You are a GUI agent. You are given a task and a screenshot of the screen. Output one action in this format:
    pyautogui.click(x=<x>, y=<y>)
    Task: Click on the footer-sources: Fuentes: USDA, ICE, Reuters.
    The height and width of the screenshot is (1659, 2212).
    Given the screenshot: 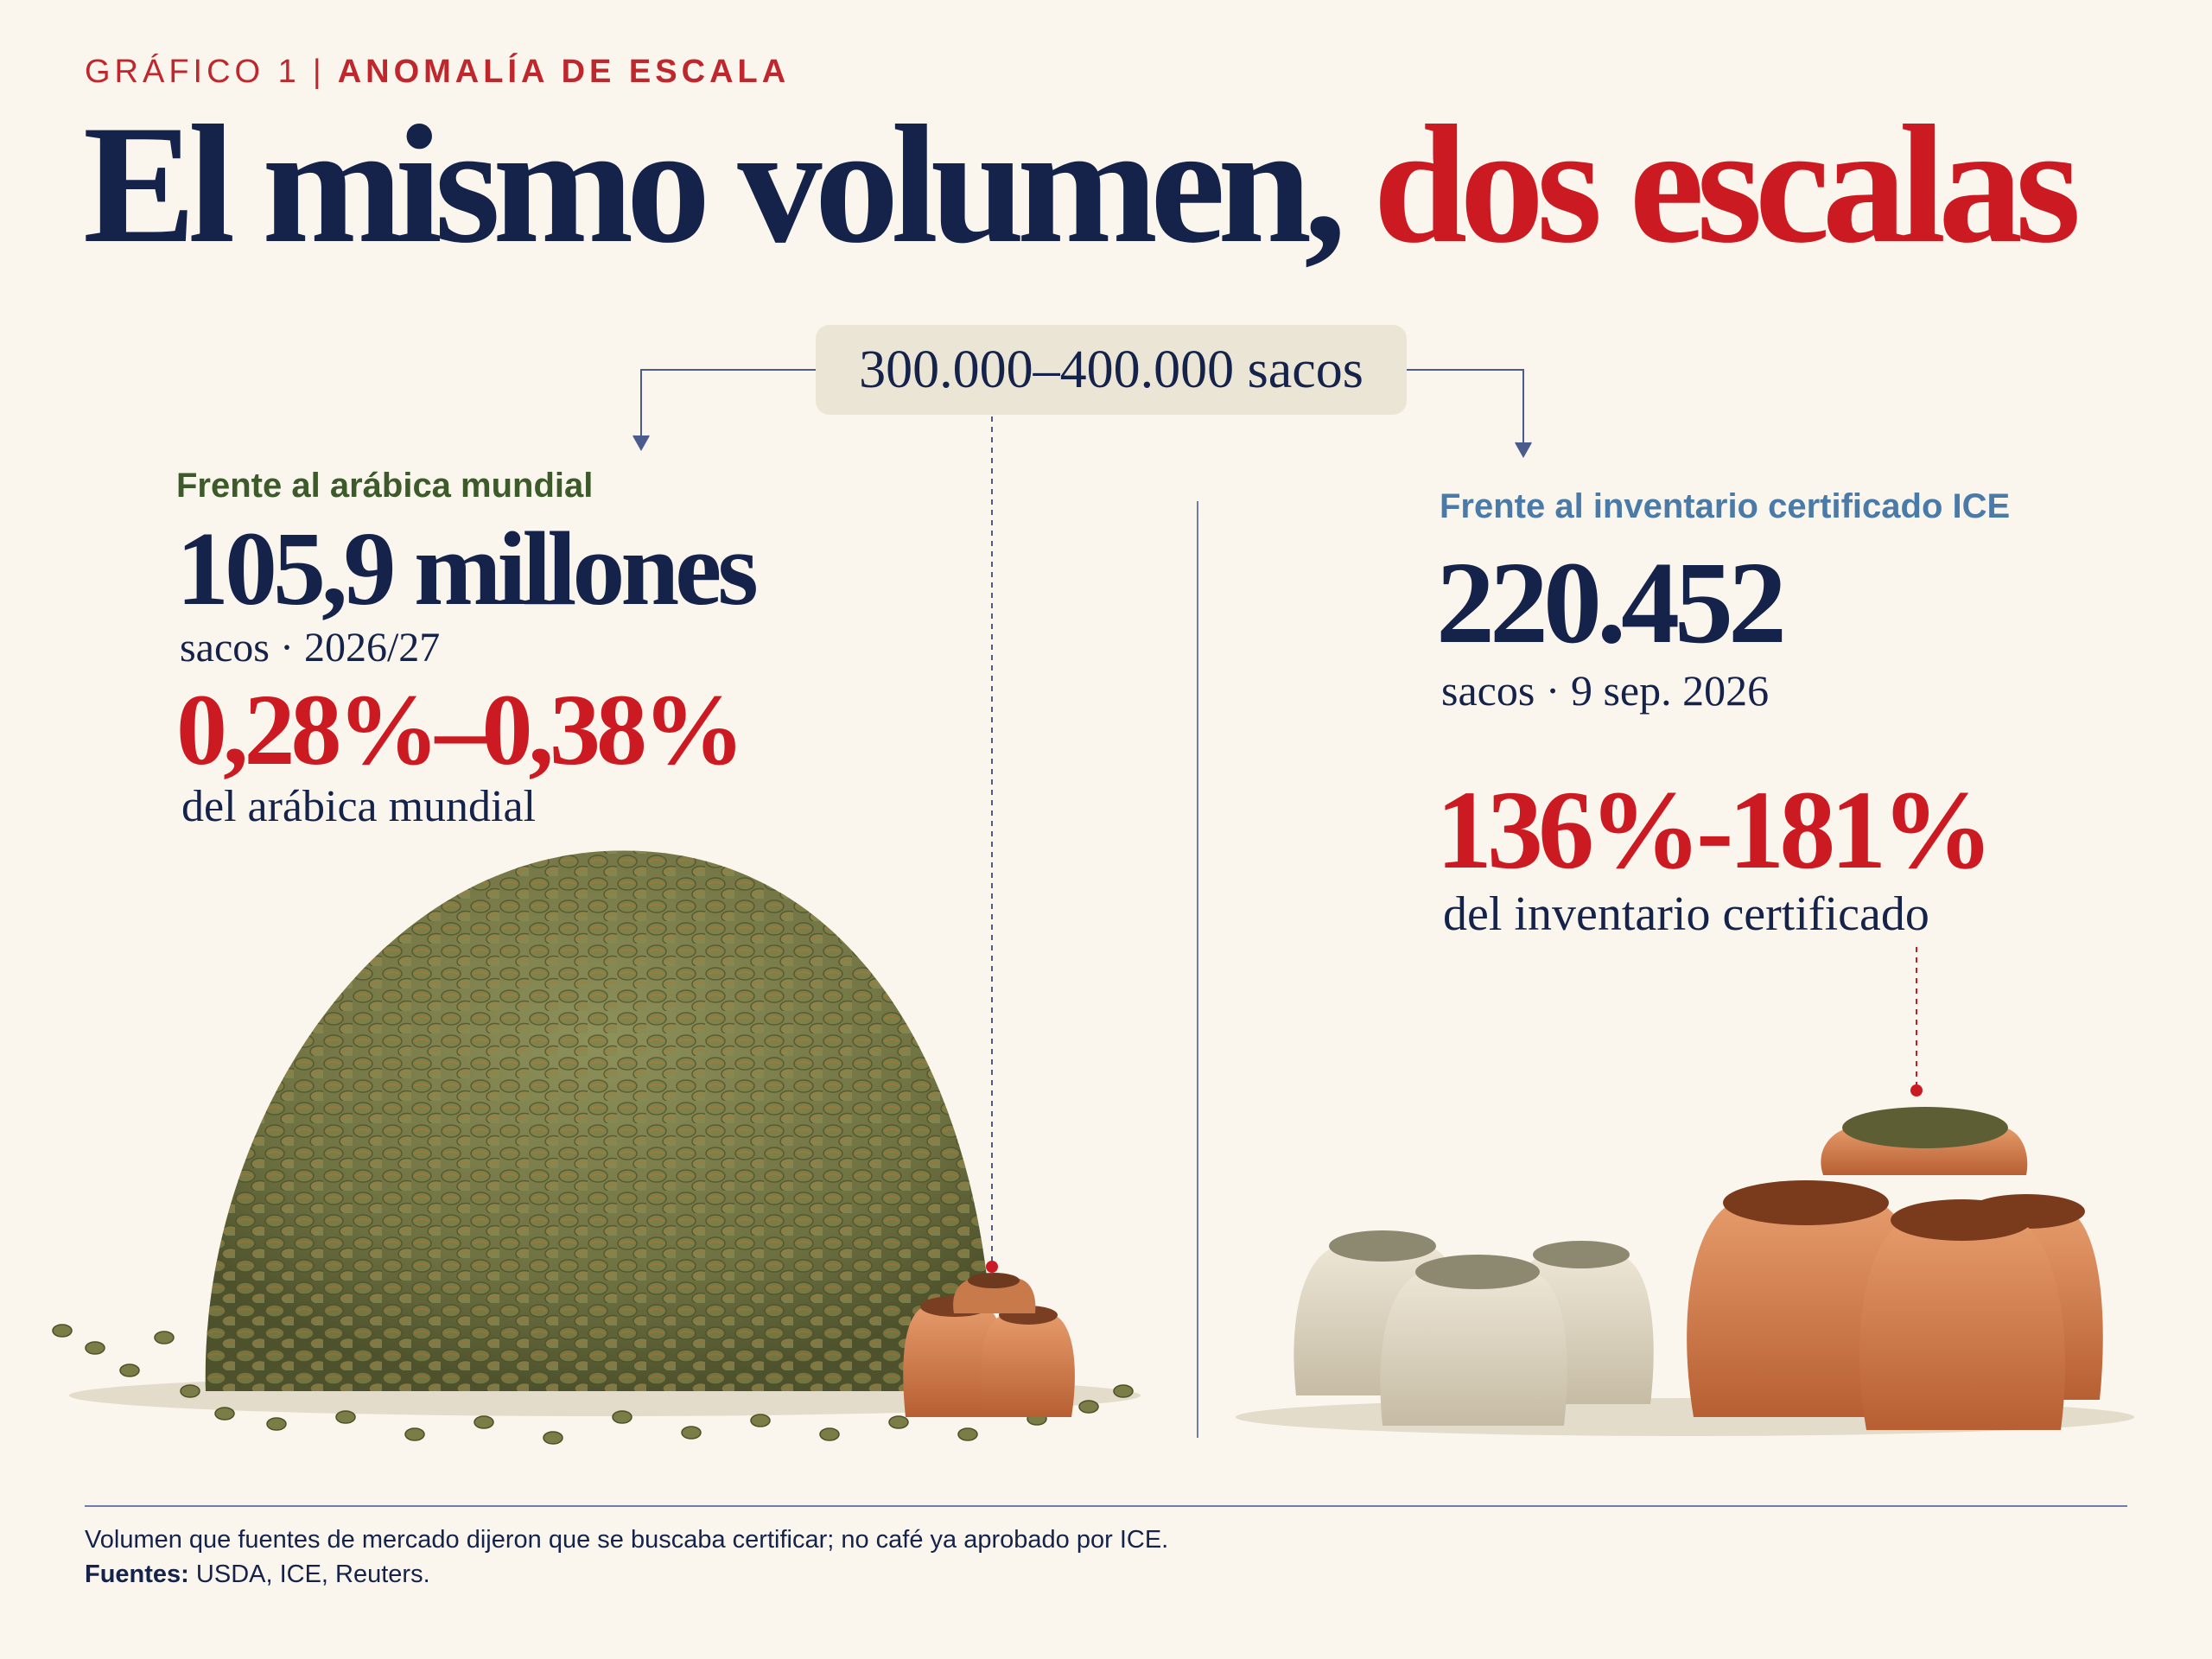 What is the action you would take?
    pyautogui.click(x=257, y=1574)
    